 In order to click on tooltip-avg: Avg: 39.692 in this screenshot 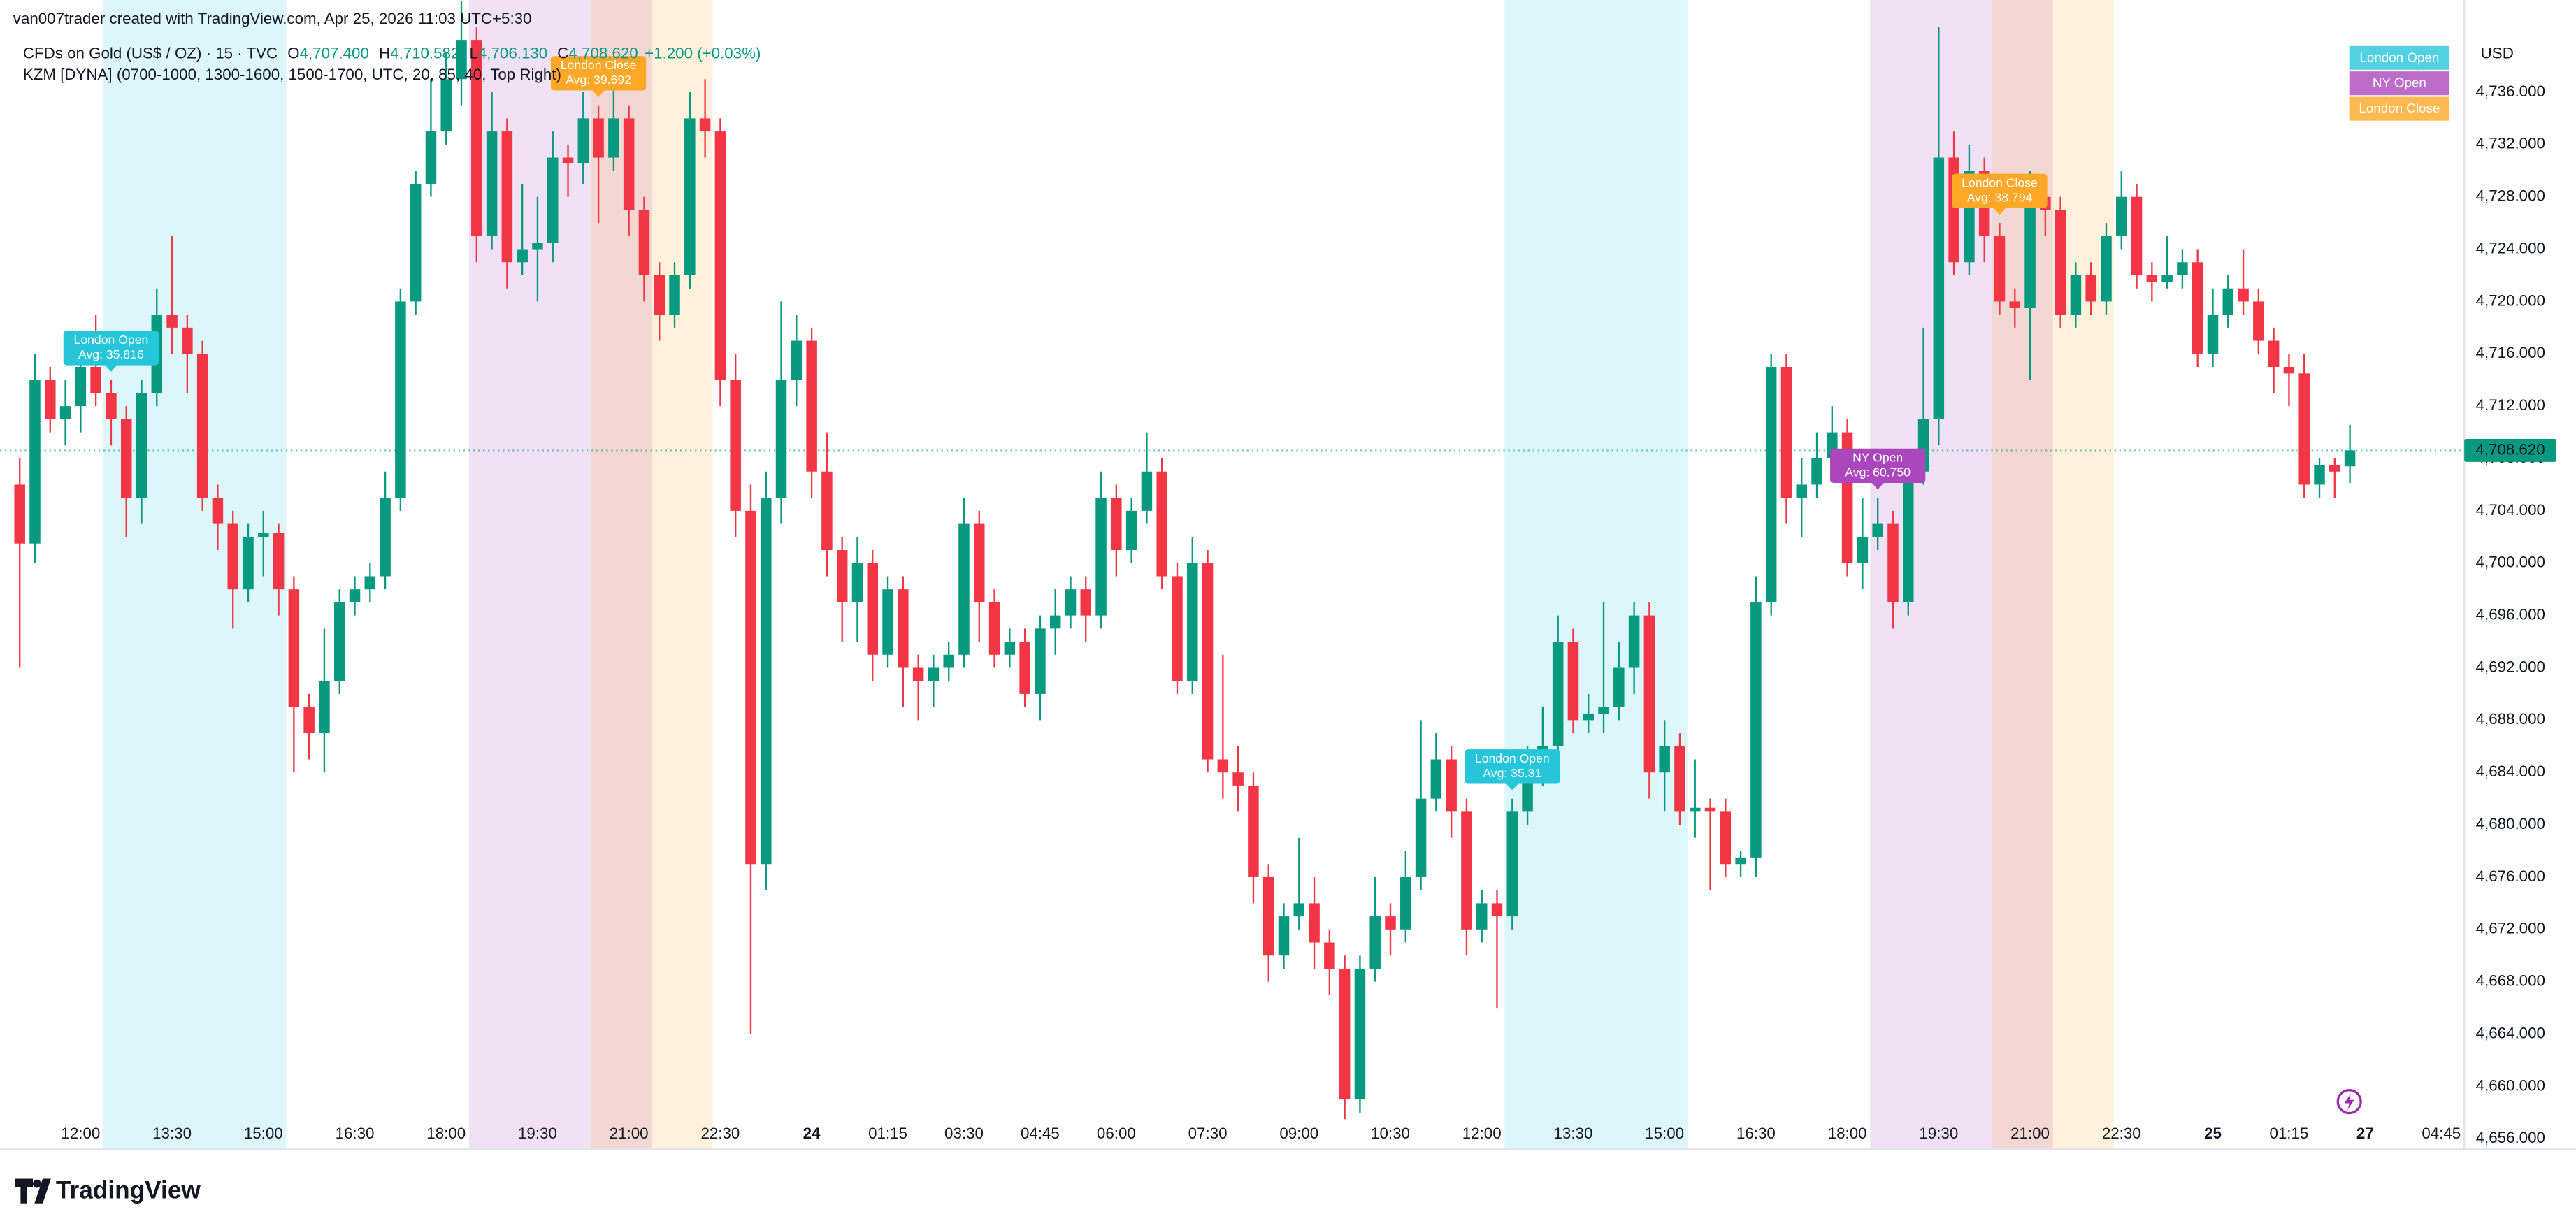, I will do `click(598, 80)`.